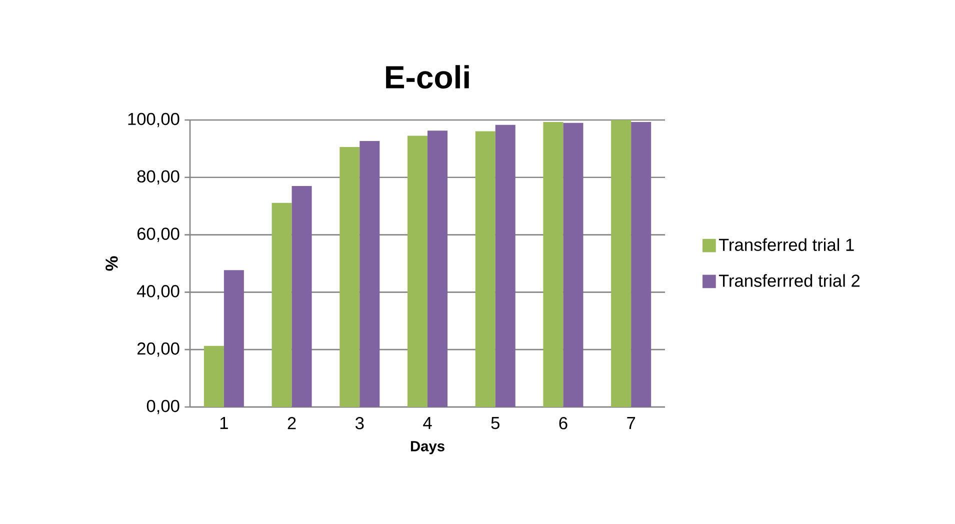  Describe the element at coordinates (224, 423) in the screenshot. I see `x-tick-label: 1` at that location.